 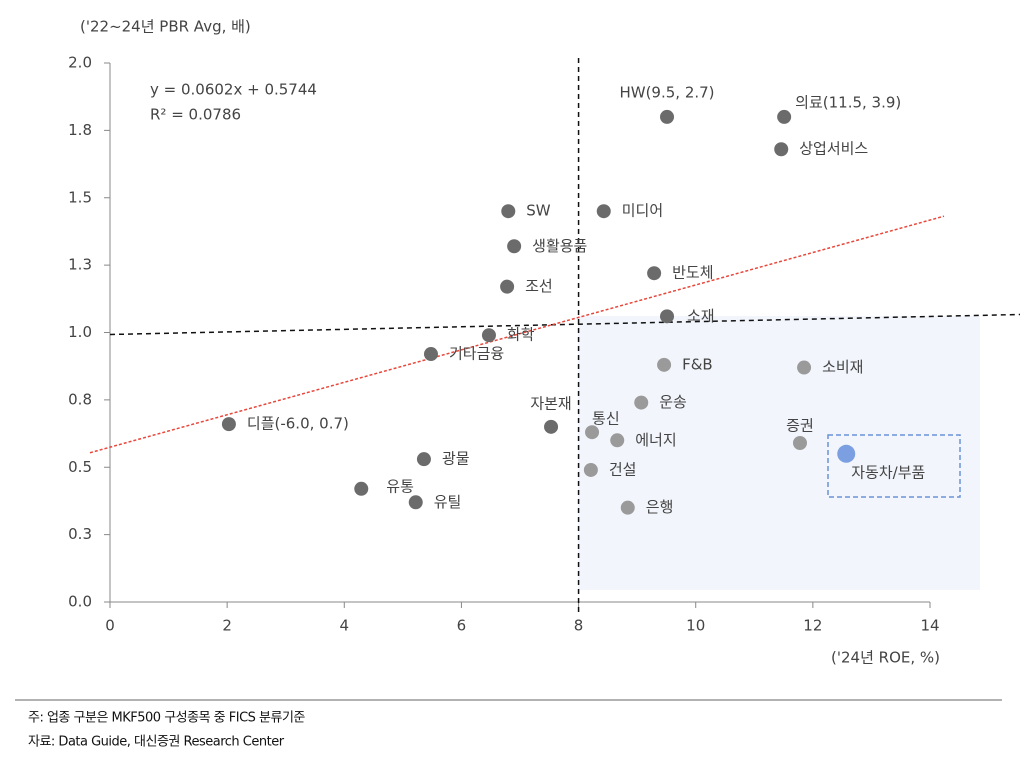 I want to click on r-squared: R² = 0.0786, so click(x=195, y=115).